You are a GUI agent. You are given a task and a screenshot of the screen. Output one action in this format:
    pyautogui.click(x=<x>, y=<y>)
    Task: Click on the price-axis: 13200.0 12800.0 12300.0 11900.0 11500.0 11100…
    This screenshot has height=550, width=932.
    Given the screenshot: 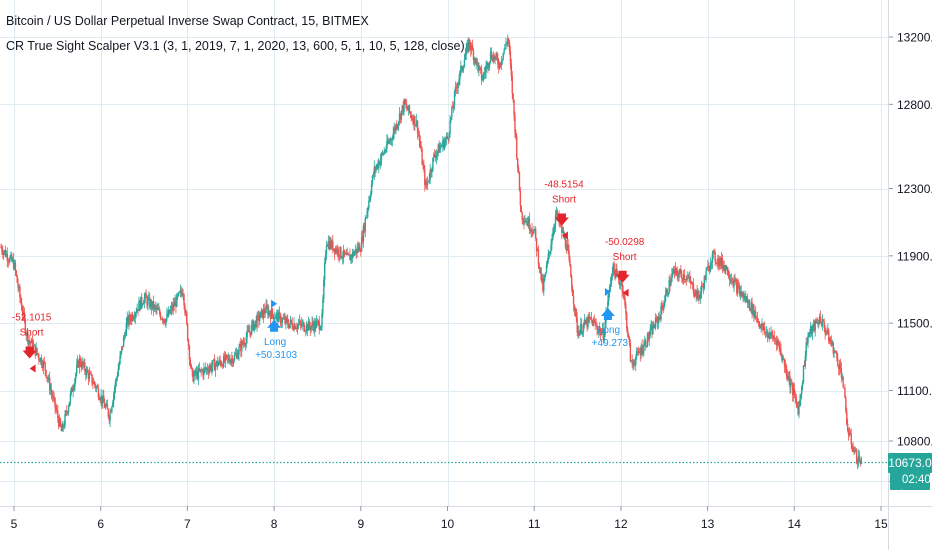 What is the action you would take?
    pyautogui.click(x=910, y=260)
    